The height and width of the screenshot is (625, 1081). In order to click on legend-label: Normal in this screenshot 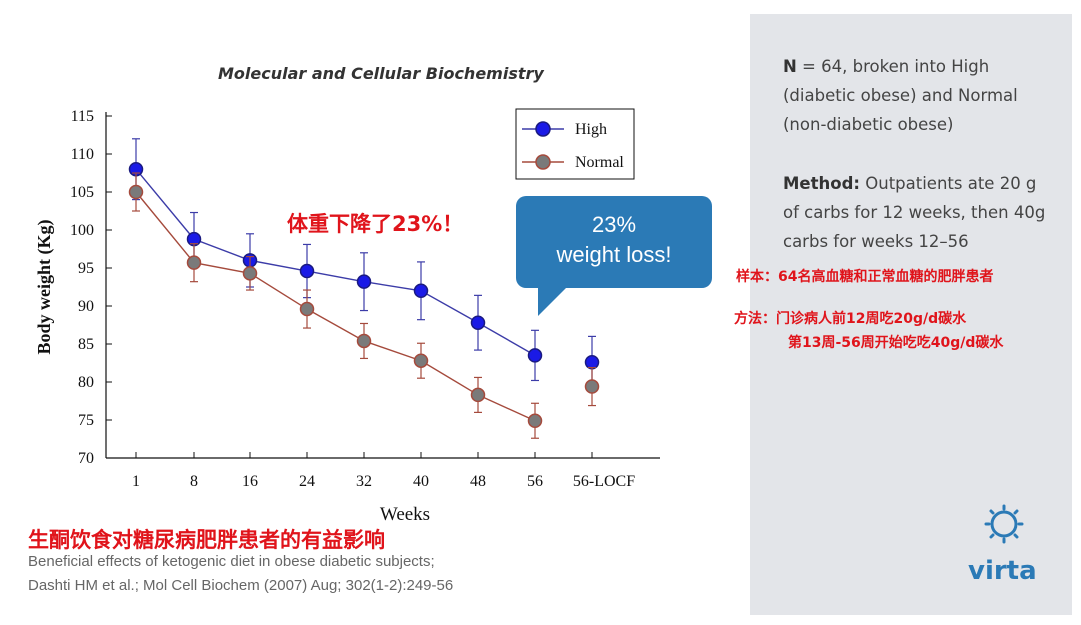, I will do `click(599, 162)`.